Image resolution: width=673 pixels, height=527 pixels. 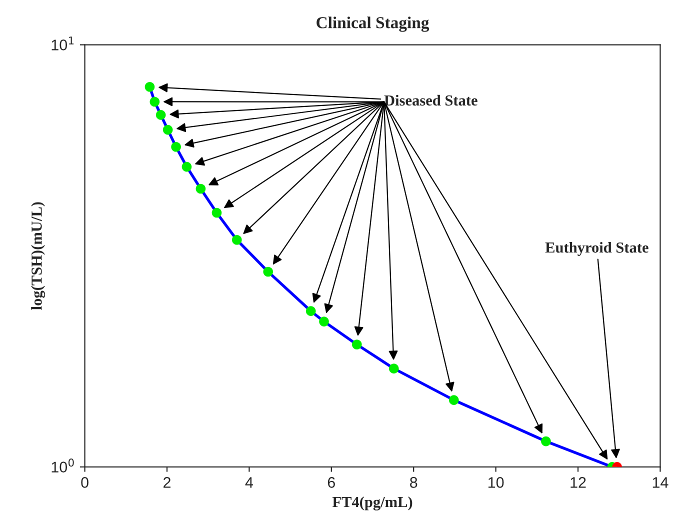 What do you see at coordinates (496, 482) in the screenshot?
I see `x-tick-label: 10` at bounding box center [496, 482].